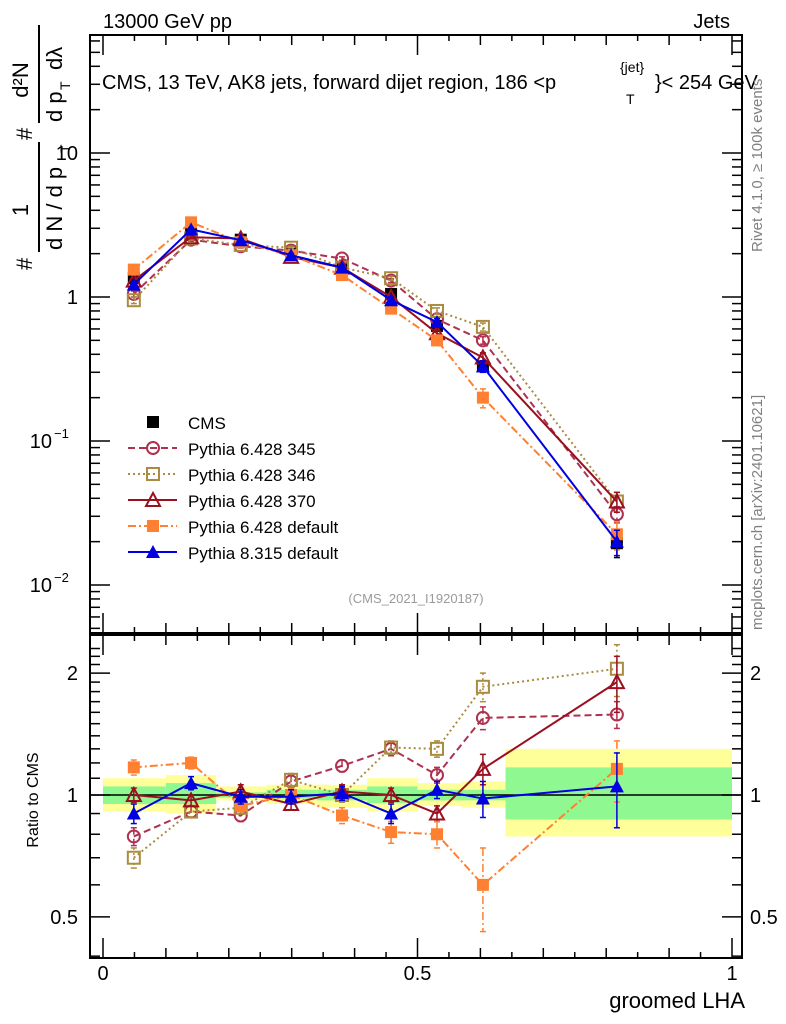 The image size is (786, 1024). I want to click on legend-item: Pythia 6.428 default, so click(233, 527).